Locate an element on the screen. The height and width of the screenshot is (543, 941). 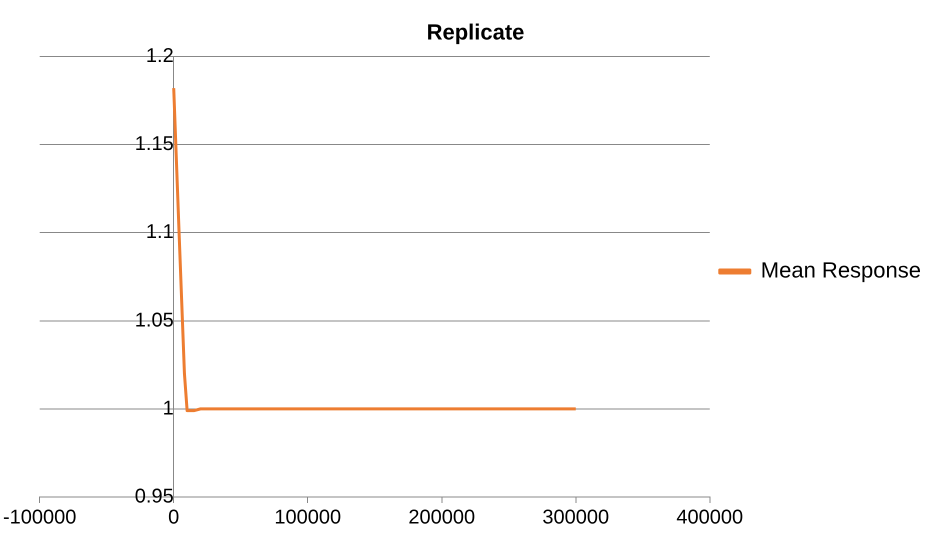
x-tick-label: 300000 is located at coordinates (576, 517).